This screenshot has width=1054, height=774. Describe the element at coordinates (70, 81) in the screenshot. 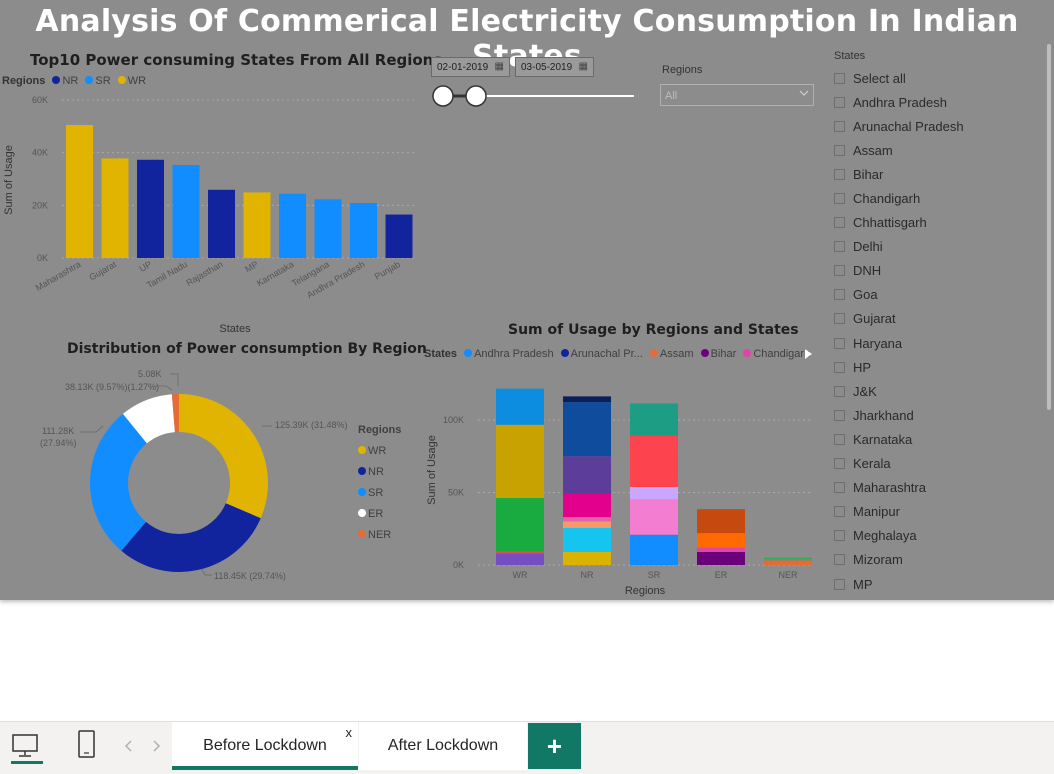

I see `bar-legend-item: NR` at that location.